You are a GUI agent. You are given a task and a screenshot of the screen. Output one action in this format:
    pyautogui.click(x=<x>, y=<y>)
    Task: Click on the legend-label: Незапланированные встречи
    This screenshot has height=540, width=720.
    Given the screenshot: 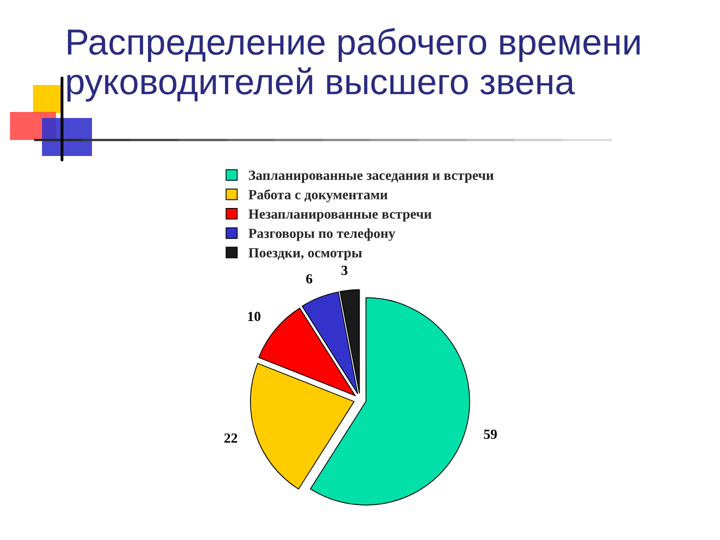 What is the action you would take?
    pyautogui.click(x=340, y=215)
    